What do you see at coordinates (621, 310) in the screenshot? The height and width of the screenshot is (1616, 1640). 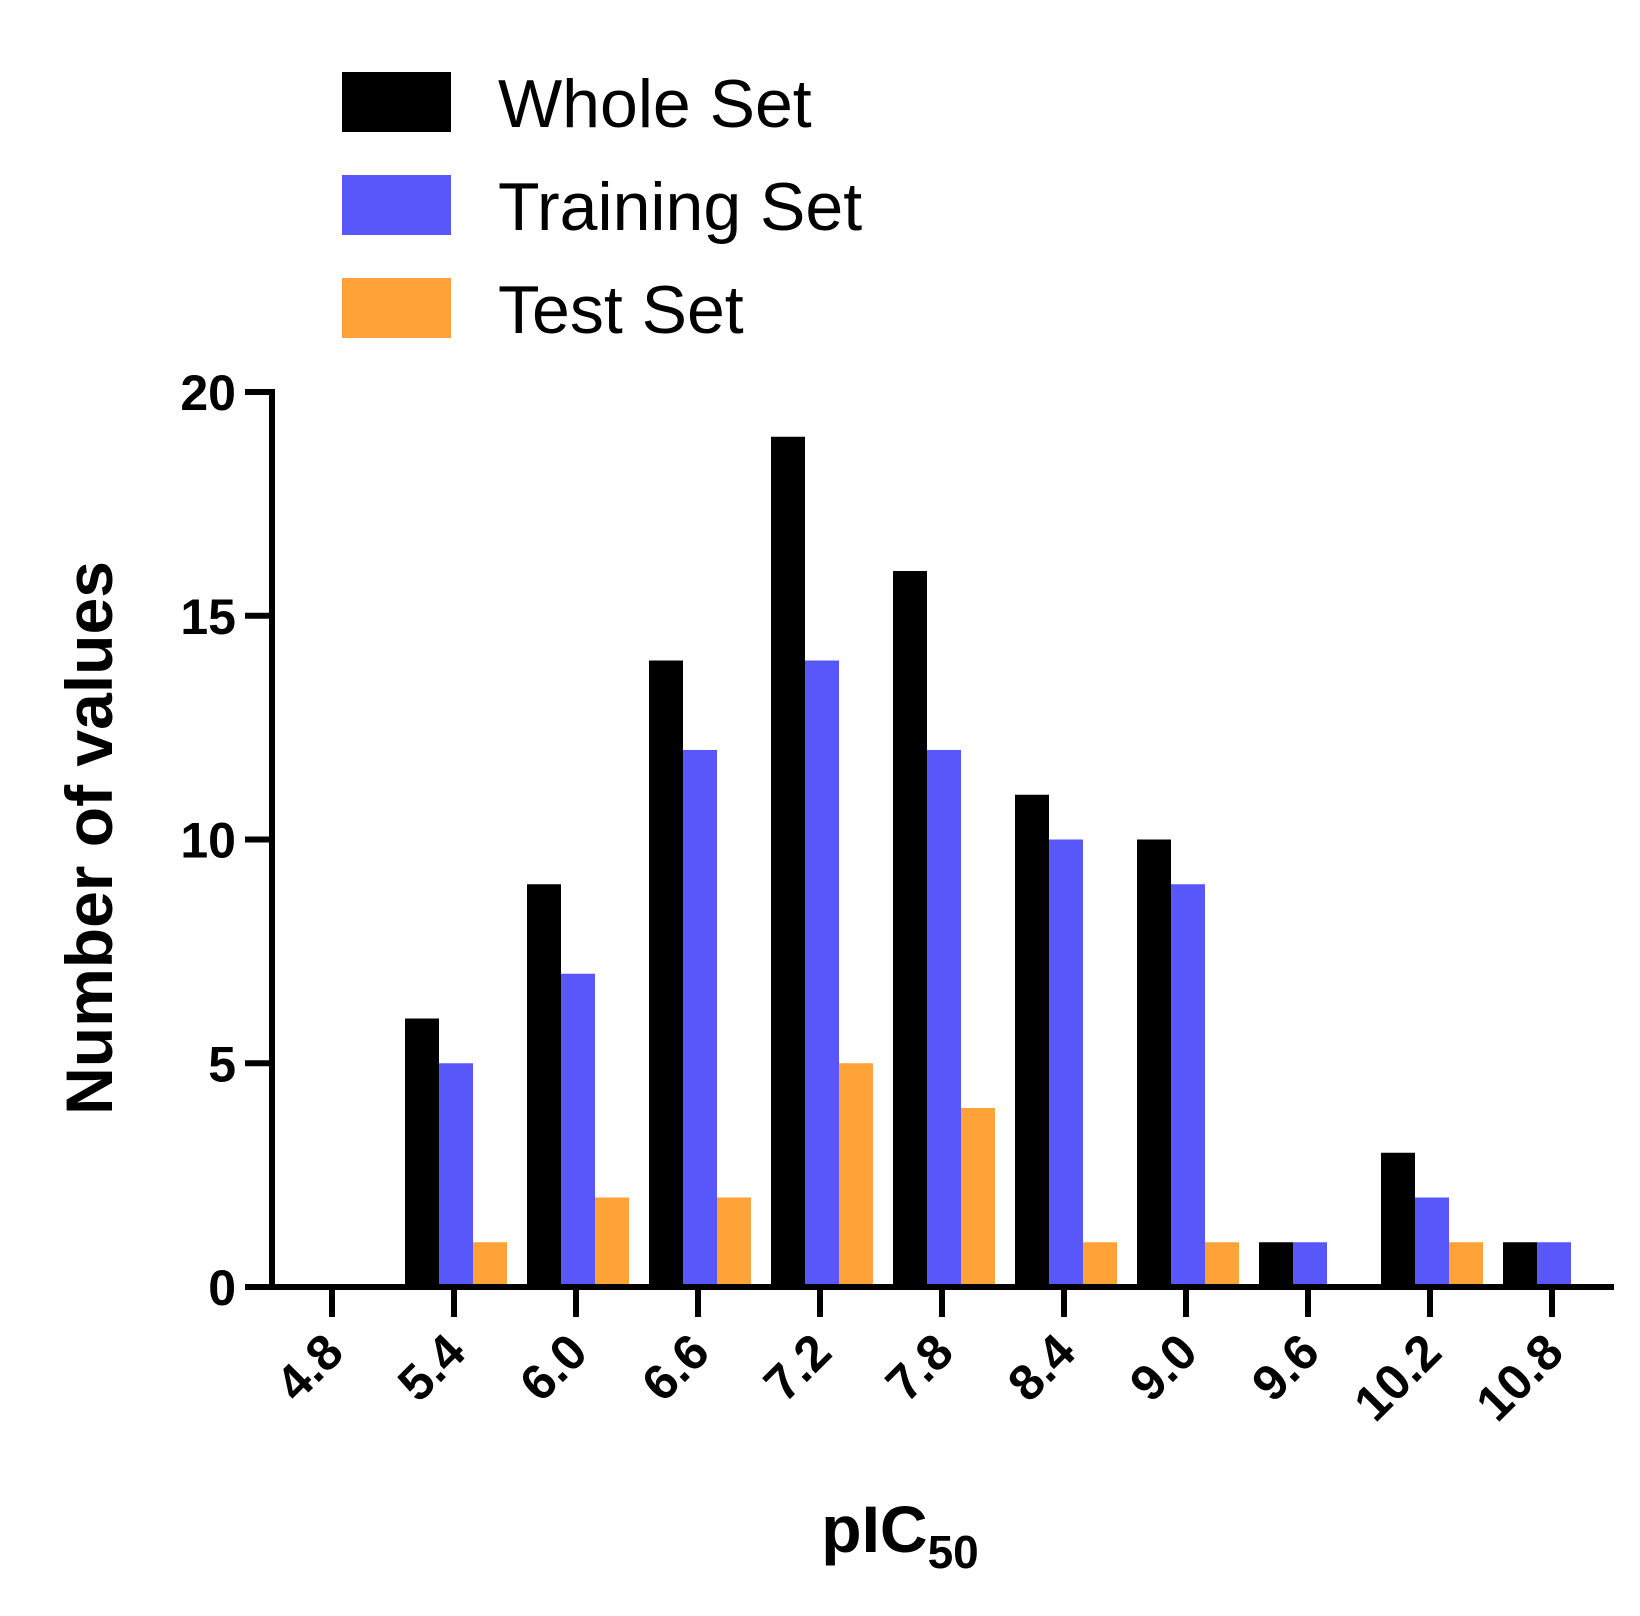 I see `legend-label-test-set: Test Set` at bounding box center [621, 310].